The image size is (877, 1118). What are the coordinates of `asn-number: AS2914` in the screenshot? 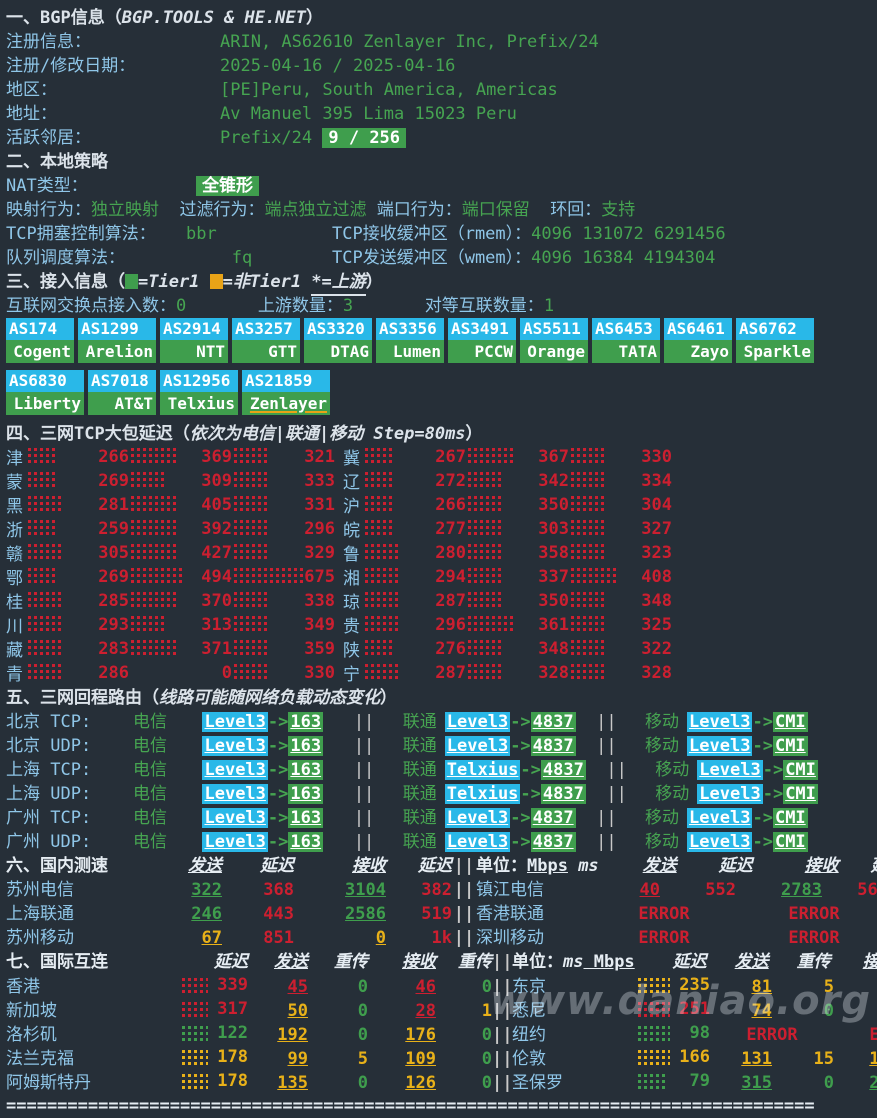 It's located at (194, 329).